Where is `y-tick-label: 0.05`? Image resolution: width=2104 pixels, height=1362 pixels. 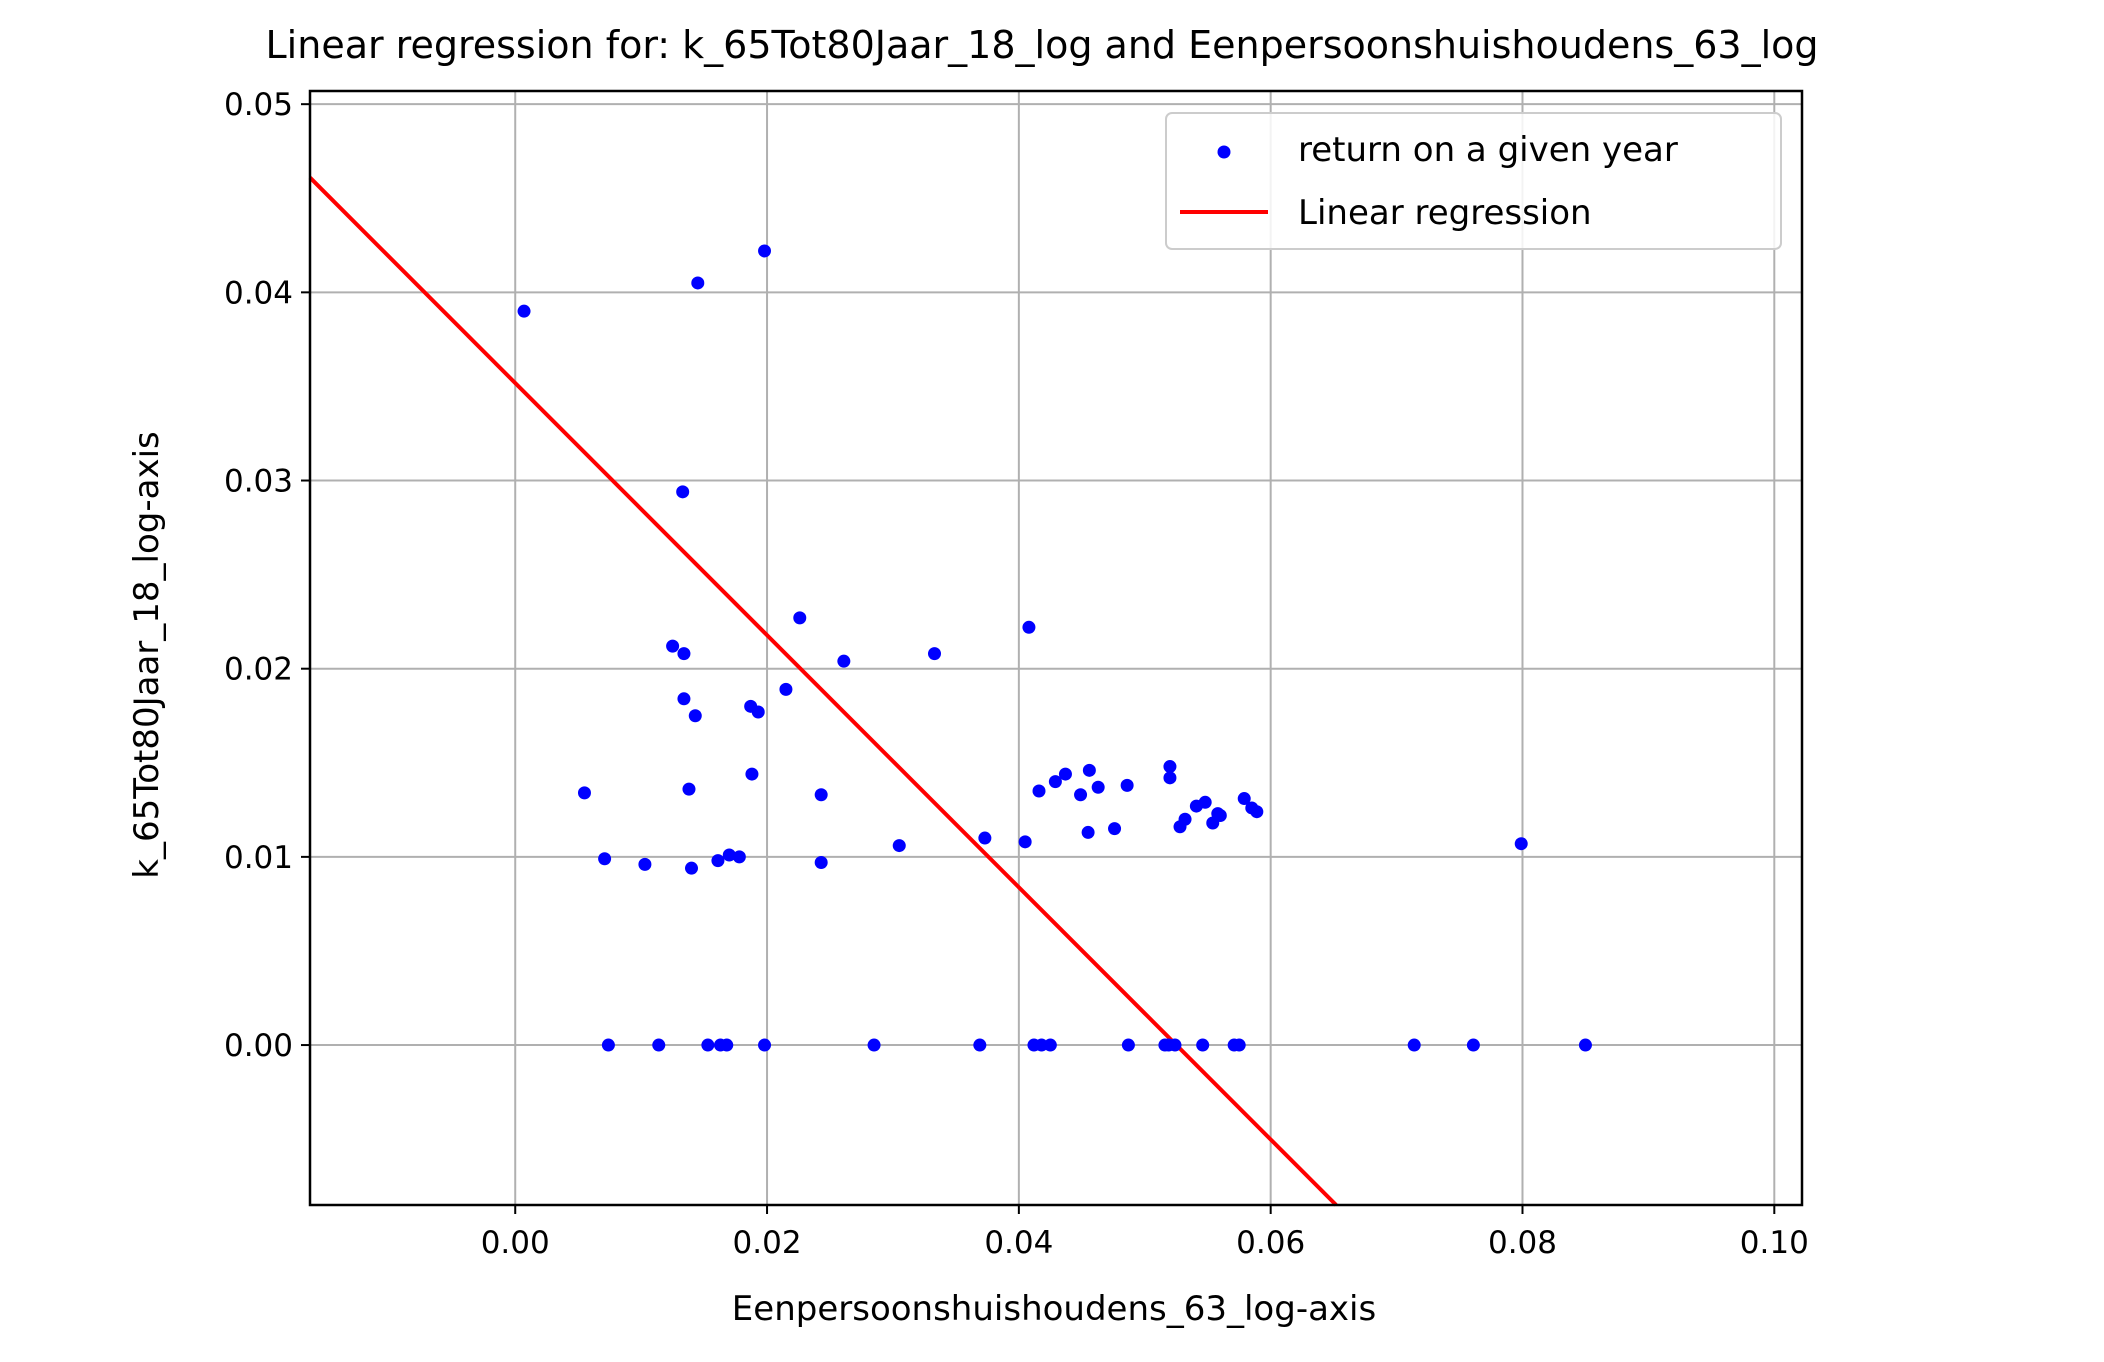
y-tick-label: 0.05 is located at coordinates (258, 105).